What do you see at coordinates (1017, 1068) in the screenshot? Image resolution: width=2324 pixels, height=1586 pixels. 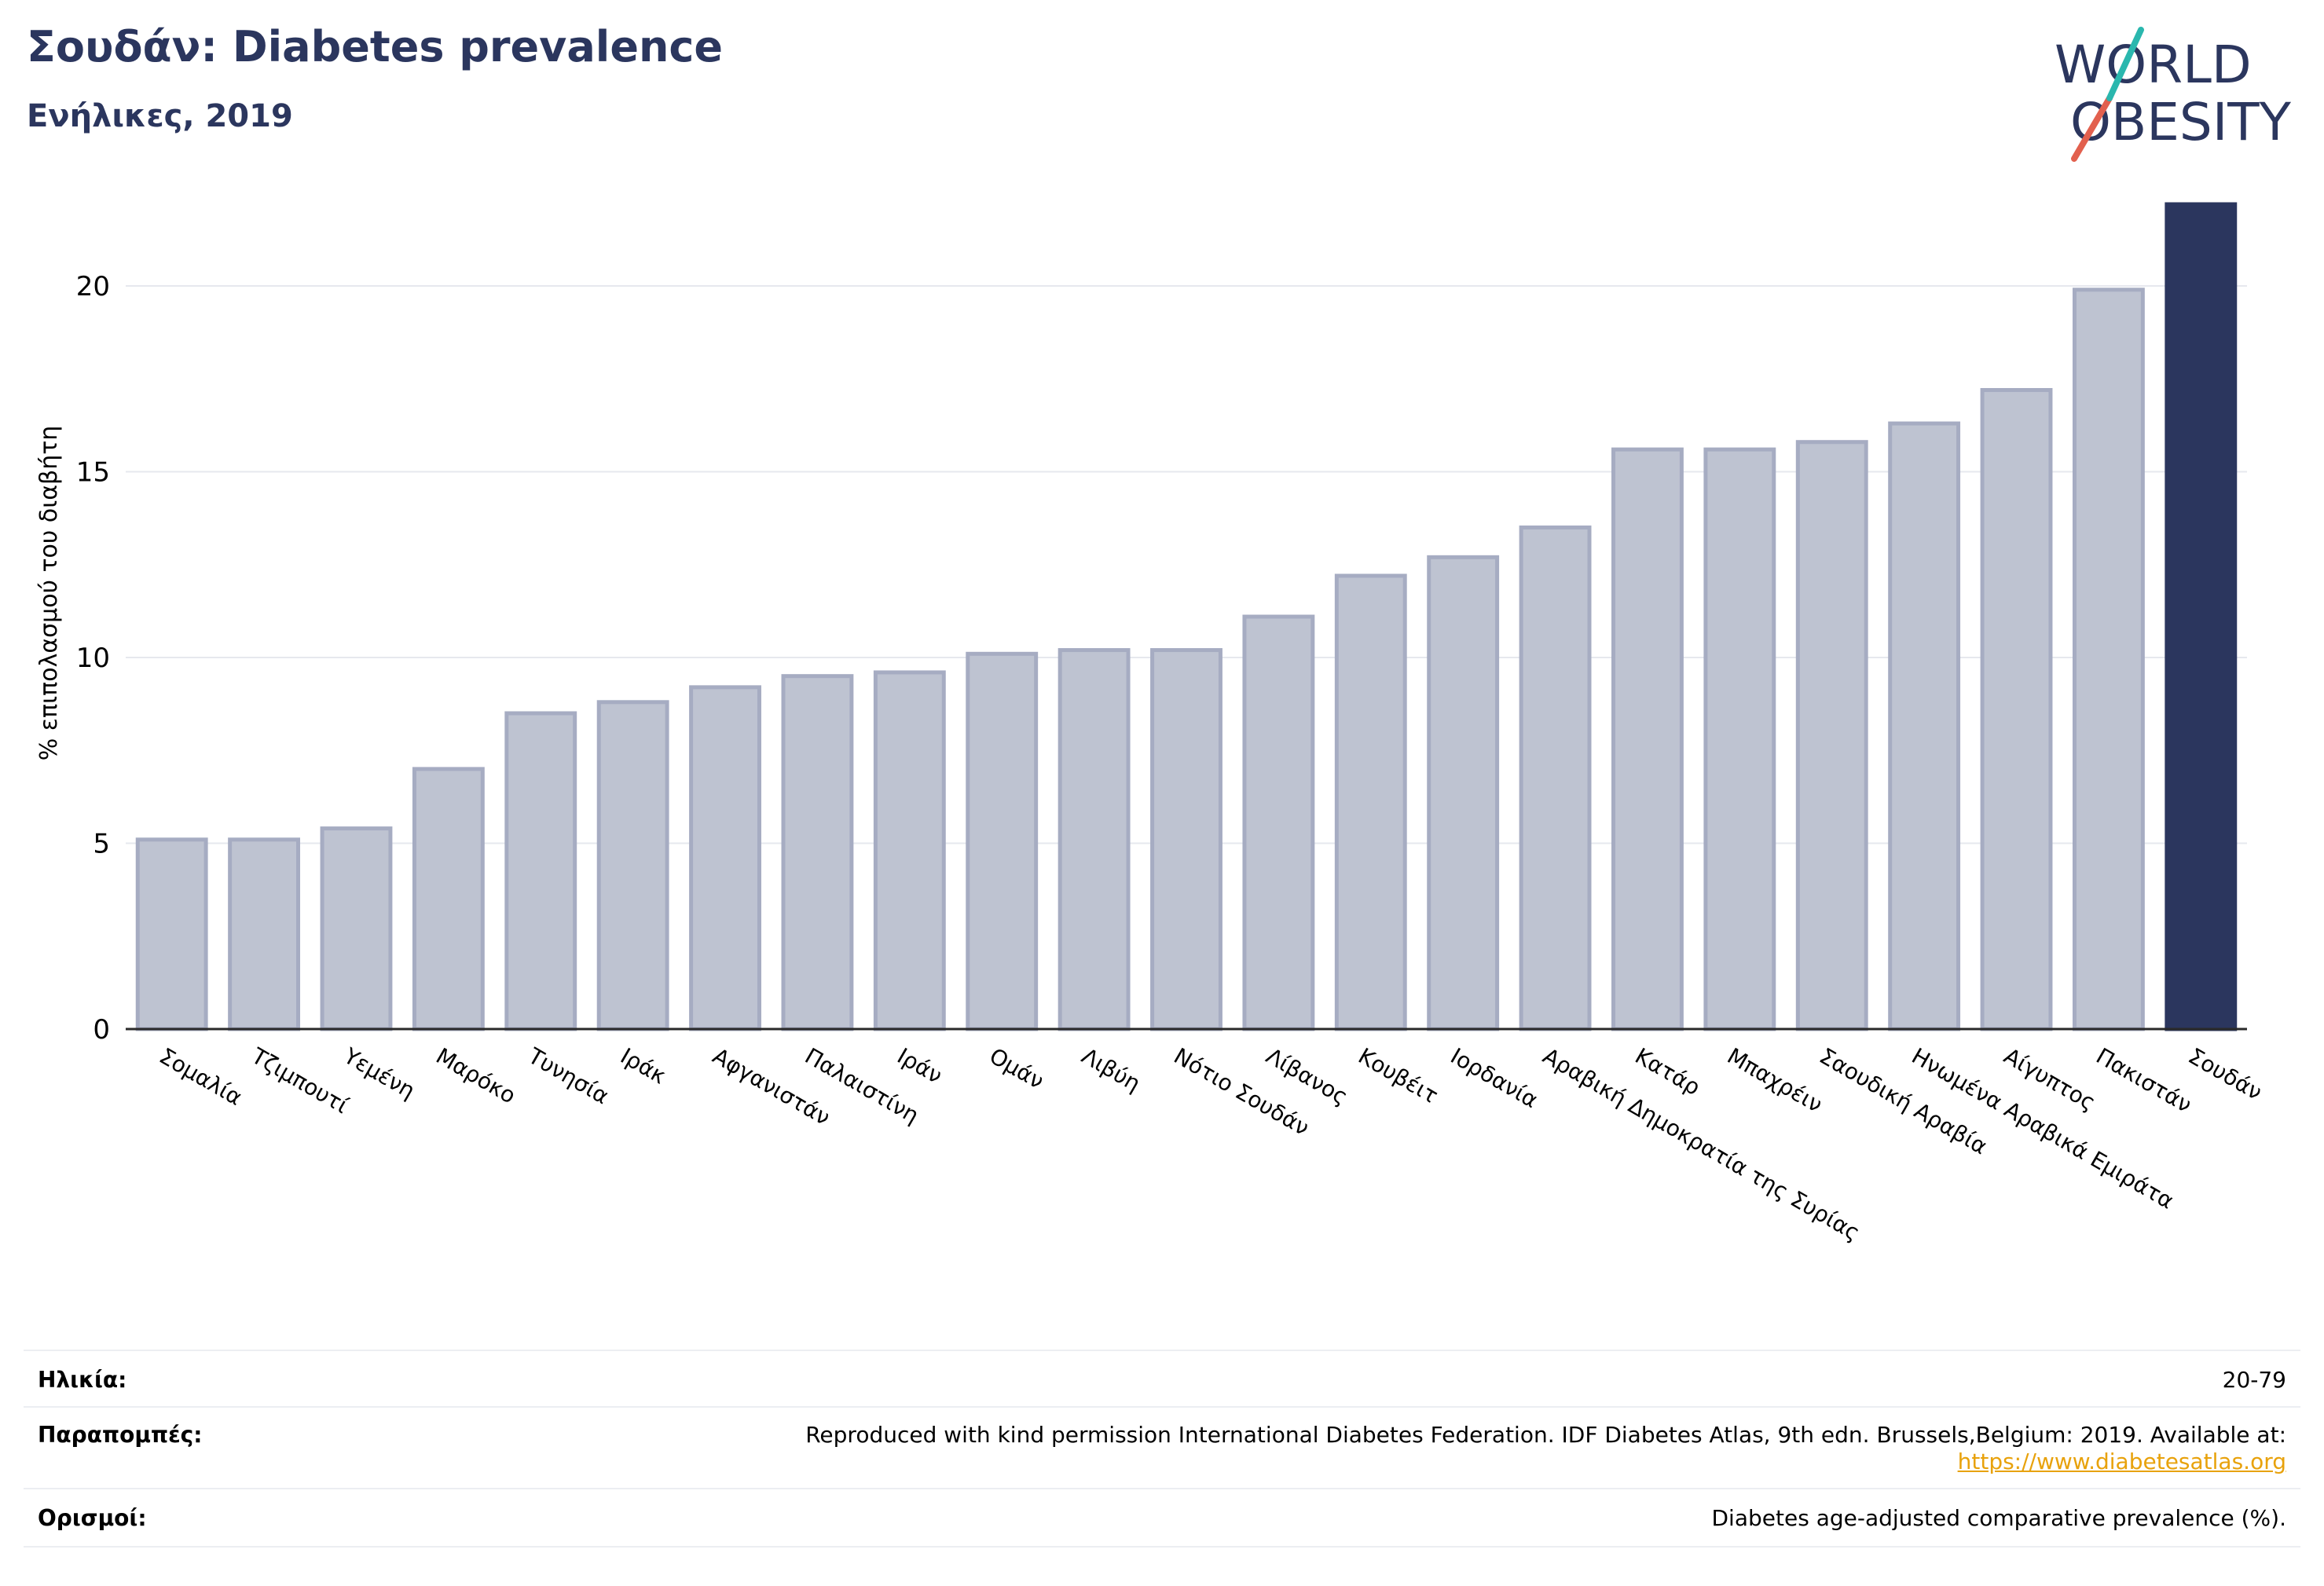 I see `x-tick-label: Ομάν` at bounding box center [1017, 1068].